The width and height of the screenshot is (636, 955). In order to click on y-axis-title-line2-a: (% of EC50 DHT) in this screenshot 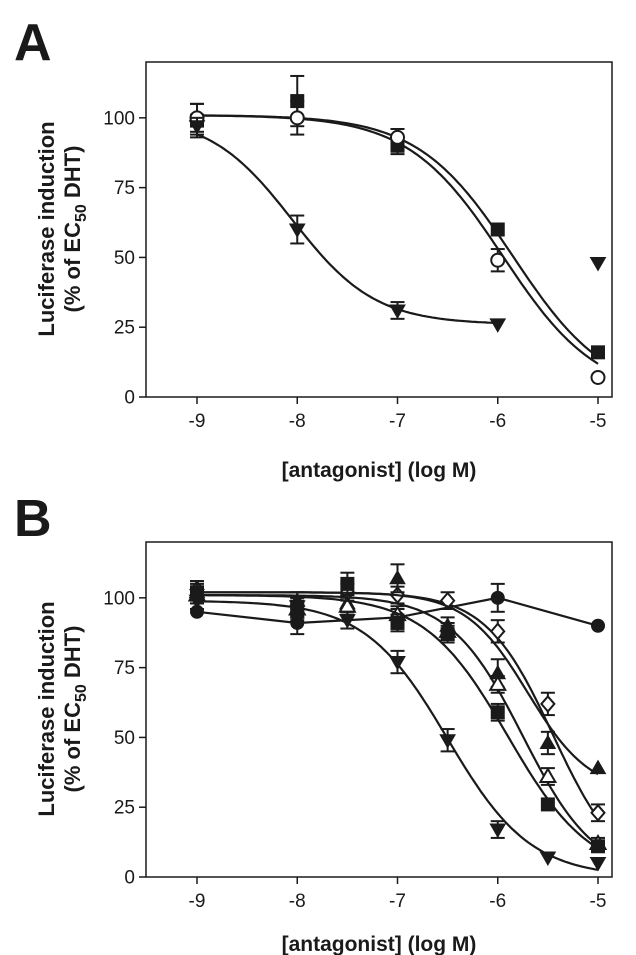, I will do `click(75, 229)`.